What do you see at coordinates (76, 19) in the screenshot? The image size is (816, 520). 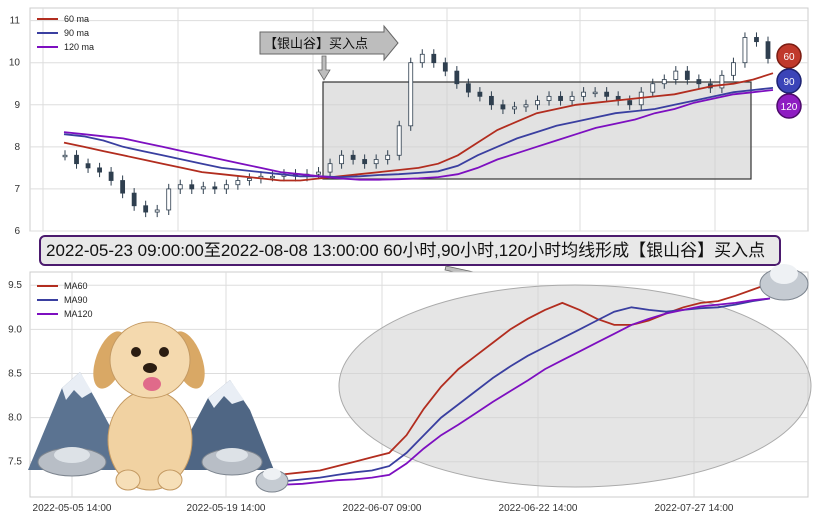 I see `legend-label-60ma: 60 ma` at bounding box center [76, 19].